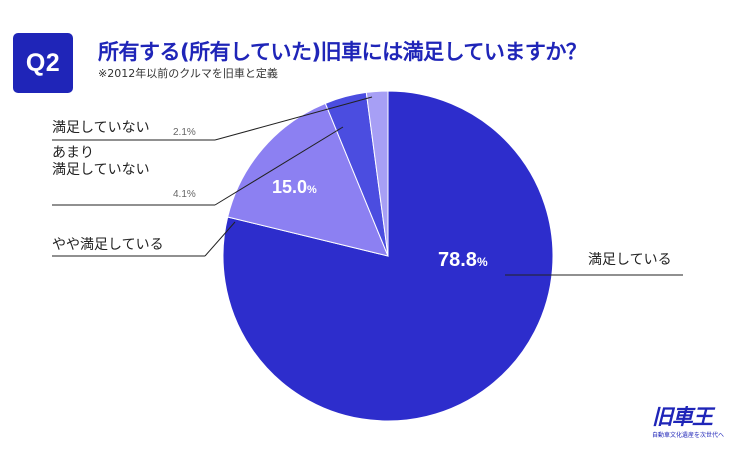 This screenshot has width=750, height=450. I want to click on slice-value-label-1: 15.0%, so click(294, 187).